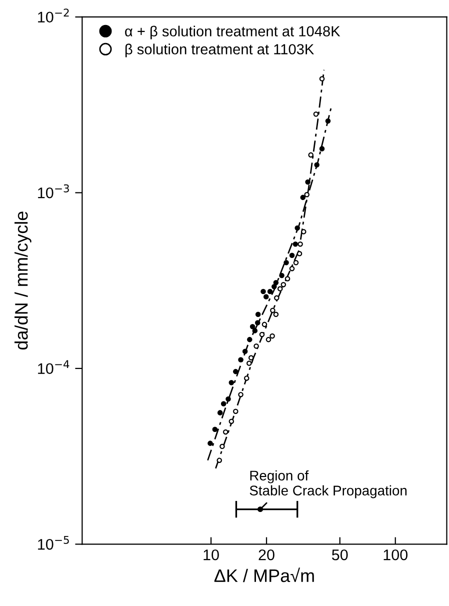  Describe the element at coordinates (232, 33) in the screenshot. I see `legend-label: α + β solution treatment at 1048K` at that location.